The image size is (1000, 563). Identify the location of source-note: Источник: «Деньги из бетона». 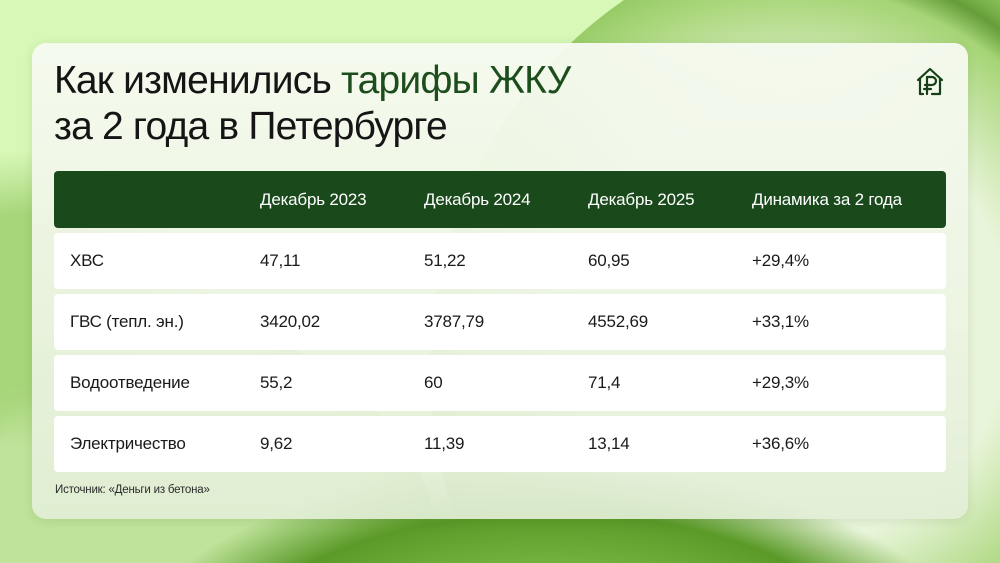
(132, 490).